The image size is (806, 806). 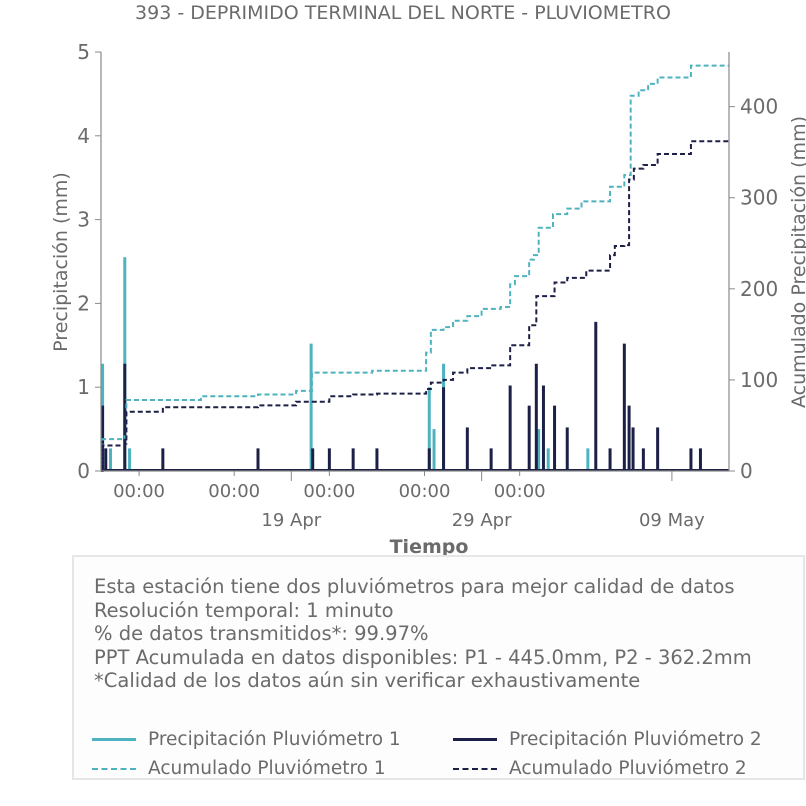 What do you see at coordinates (759, 198) in the screenshot?
I see `y-right-tick-label-3: 300` at bounding box center [759, 198].